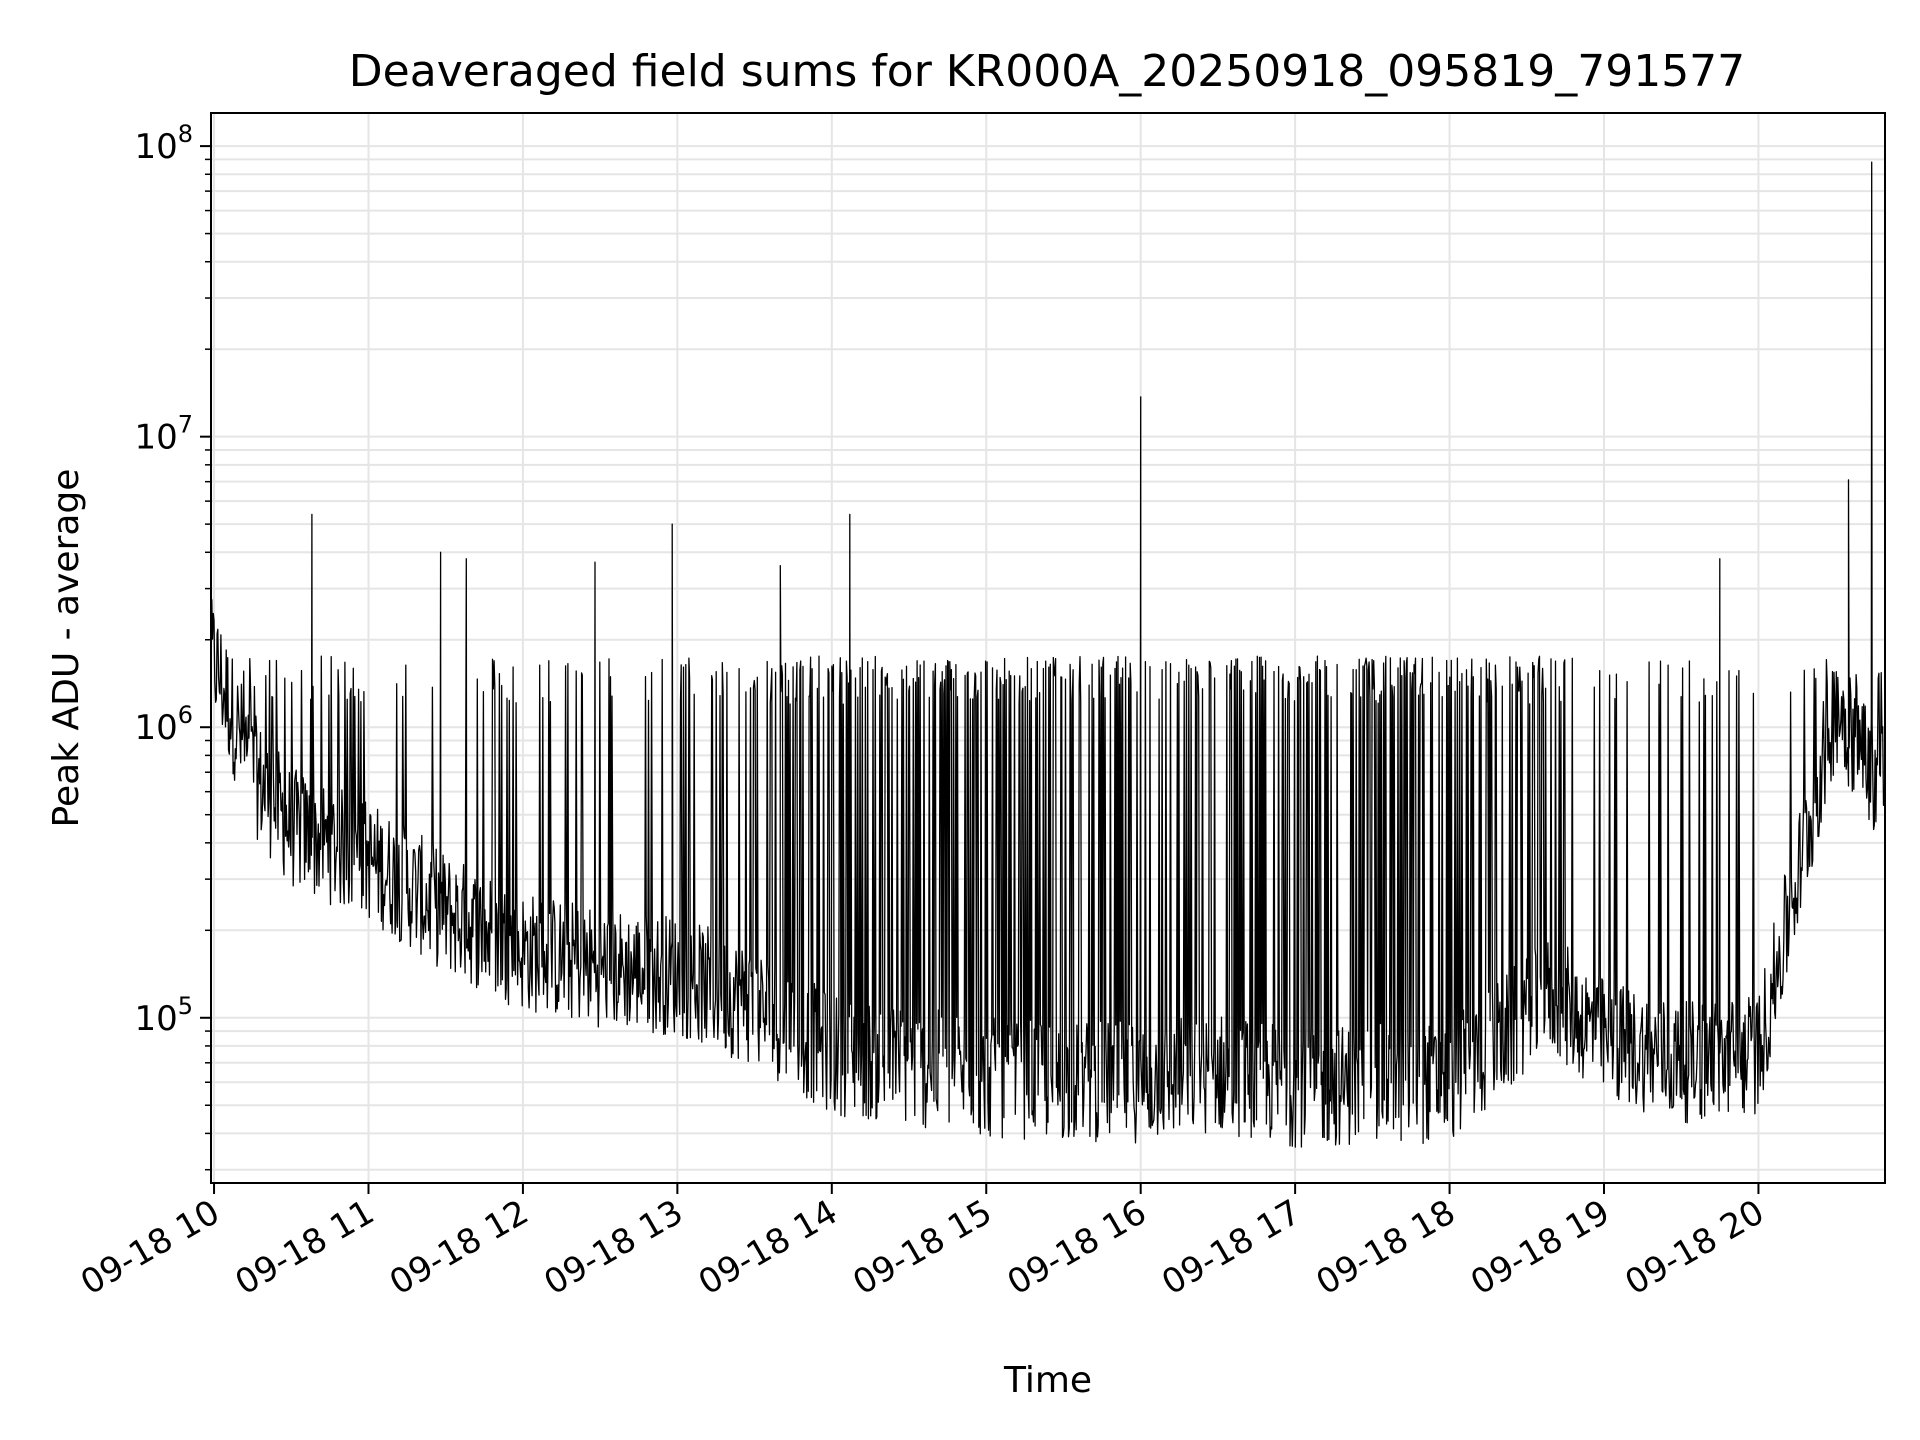 This screenshot has width=1920, height=1440. I want to click on y-tick-label: 10⁶, so click(163, 724).